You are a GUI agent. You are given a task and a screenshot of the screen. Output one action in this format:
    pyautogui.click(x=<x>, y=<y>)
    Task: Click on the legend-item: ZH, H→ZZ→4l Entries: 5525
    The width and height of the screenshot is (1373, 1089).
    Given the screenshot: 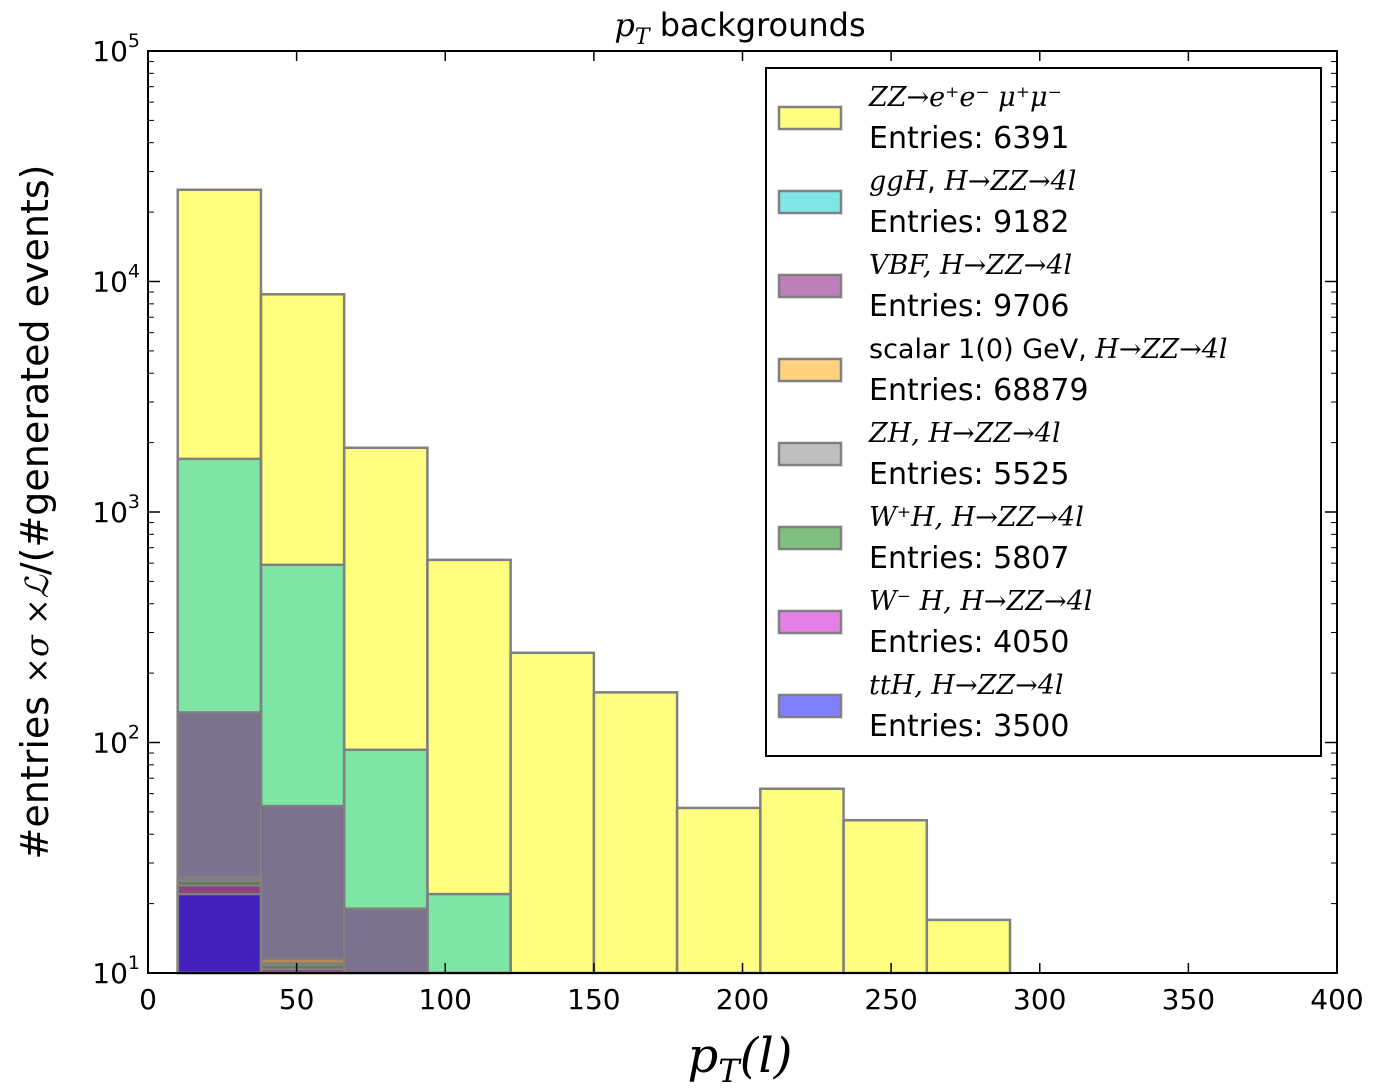 What is the action you would take?
    pyautogui.click(x=923, y=455)
    